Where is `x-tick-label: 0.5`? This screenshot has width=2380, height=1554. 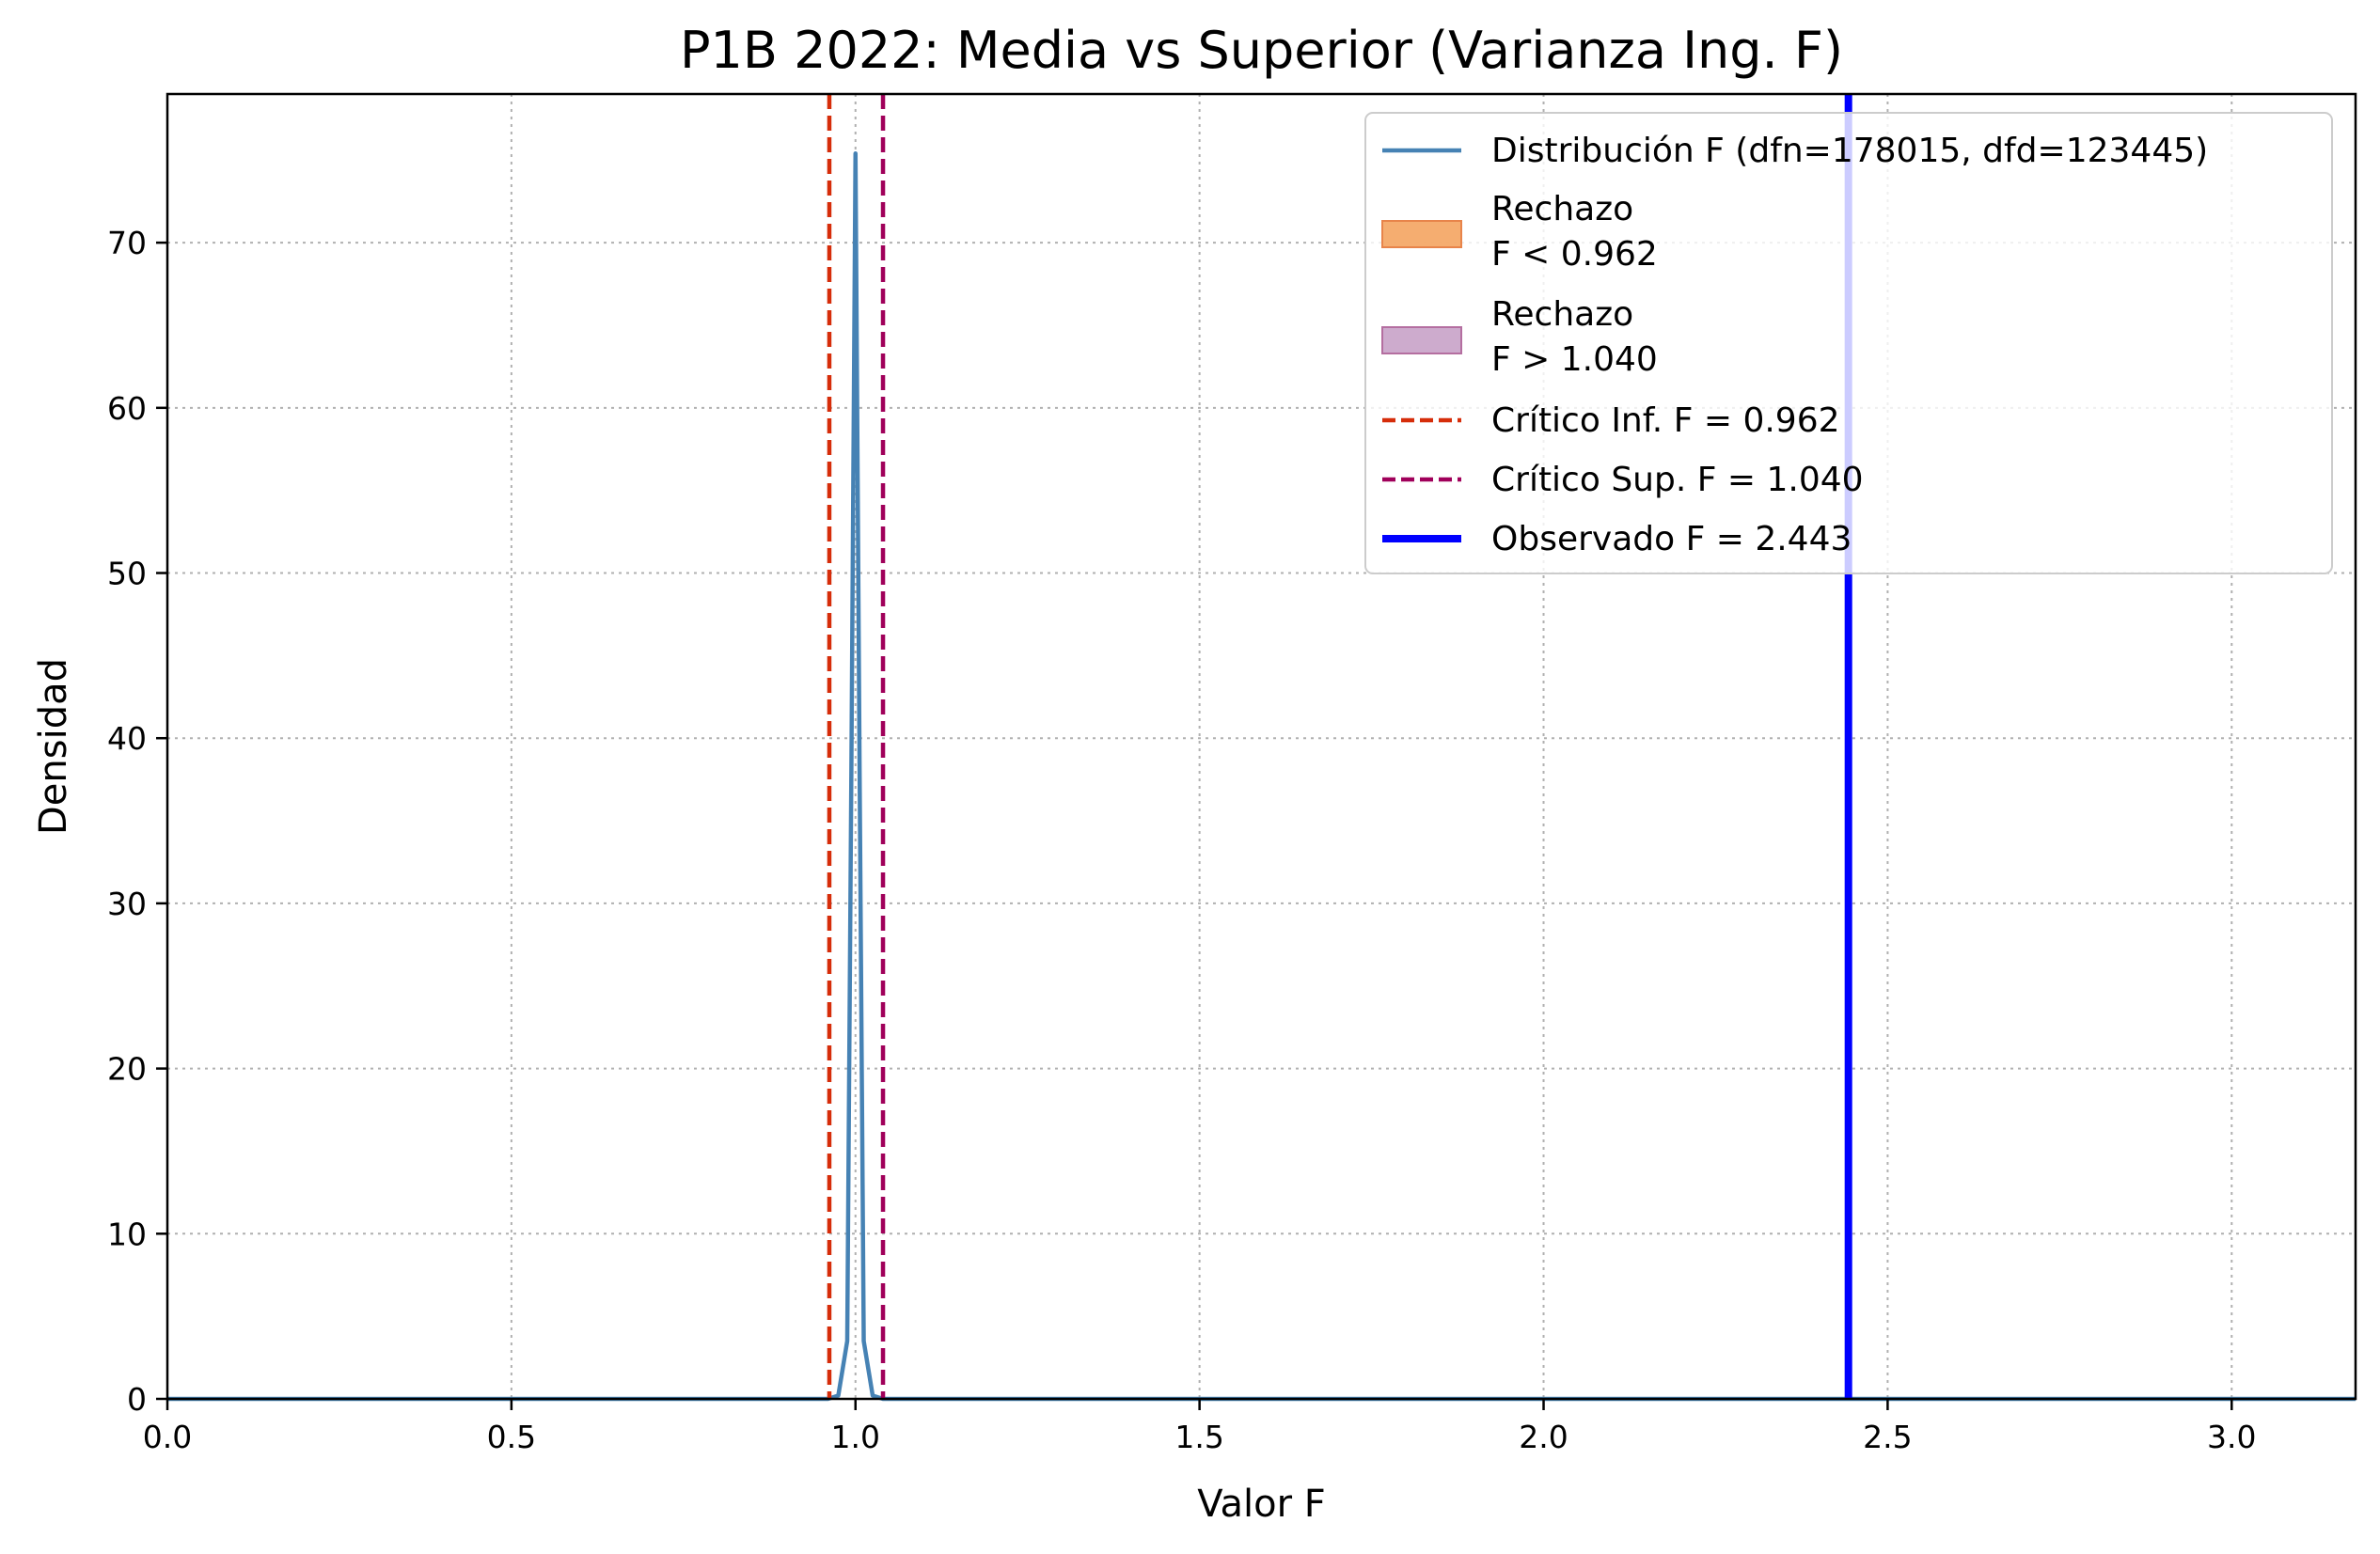 x-tick-label: 0.5 is located at coordinates (511, 1437).